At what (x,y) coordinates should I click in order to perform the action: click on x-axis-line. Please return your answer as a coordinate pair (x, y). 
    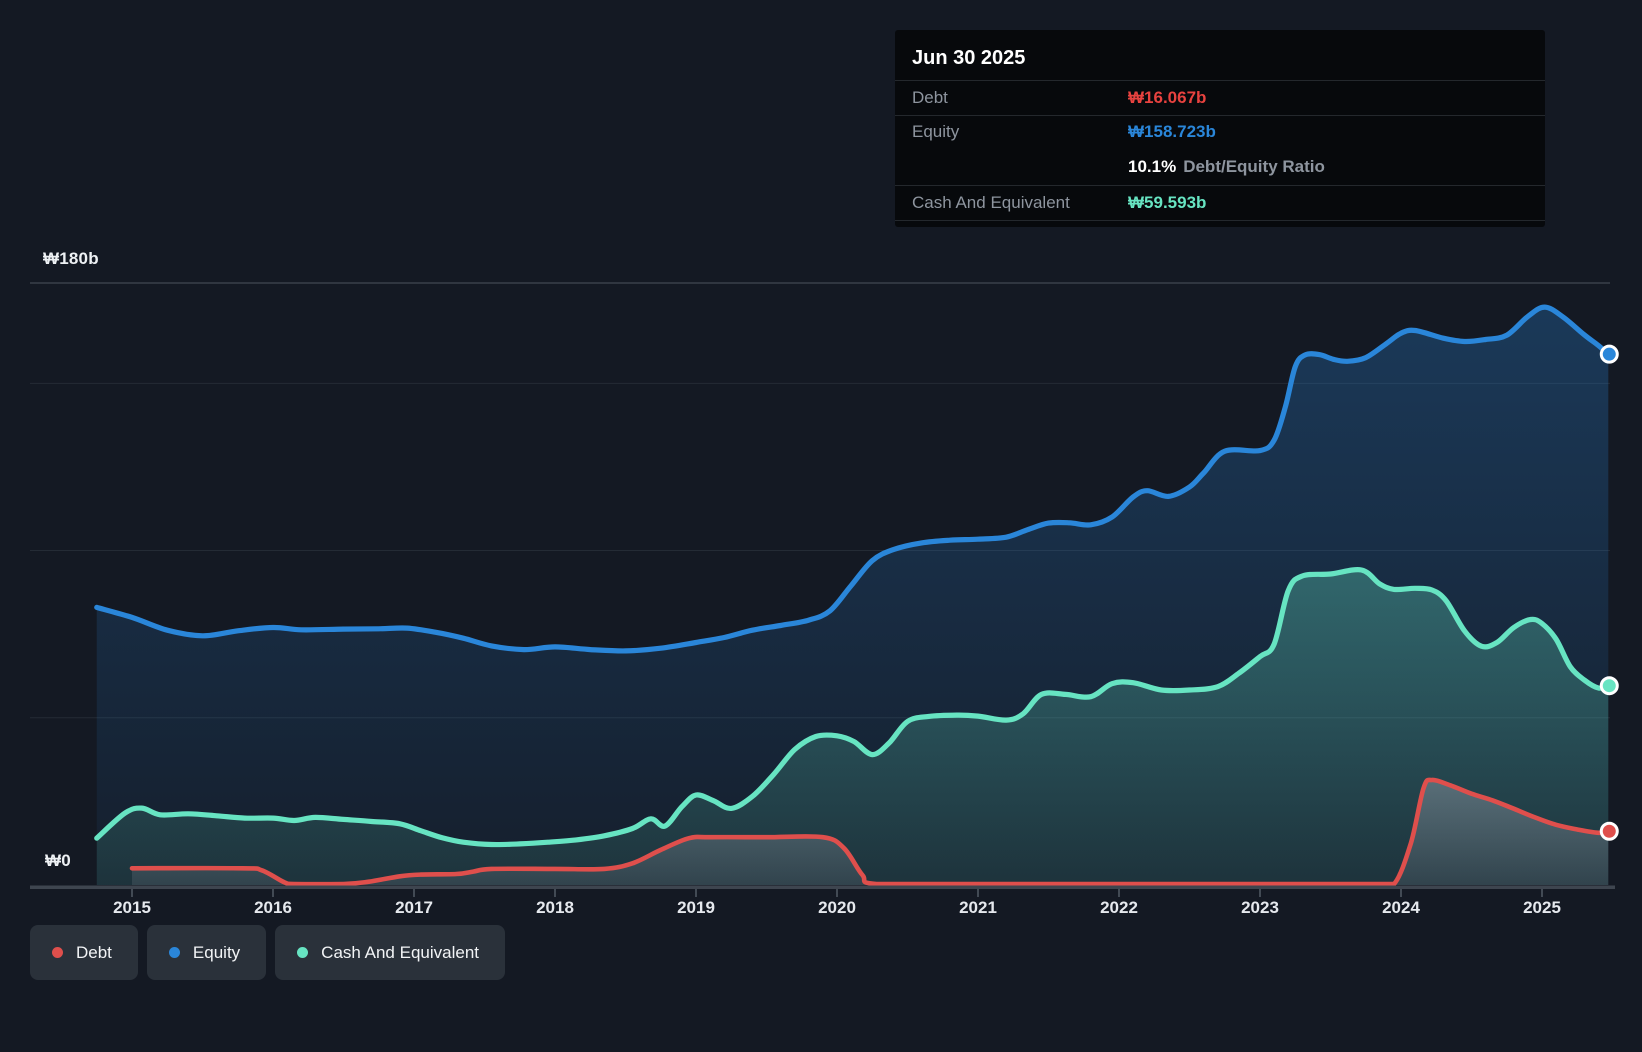
    Looking at the image, I should click on (822, 887).